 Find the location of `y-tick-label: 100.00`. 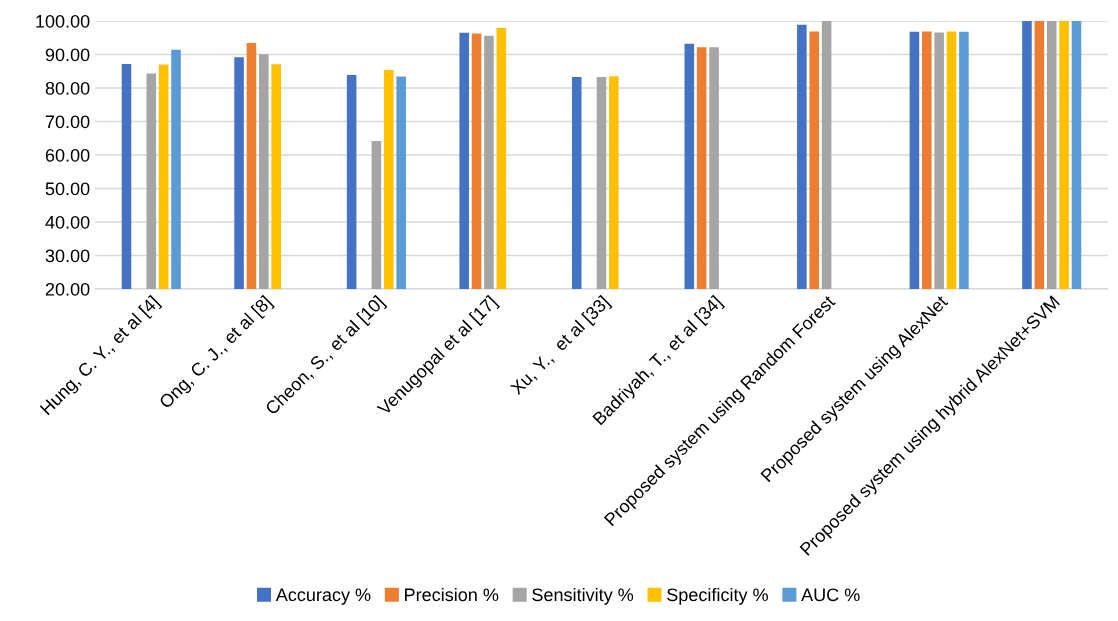

y-tick-label: 100.00 is located at coordinates (63, 21).